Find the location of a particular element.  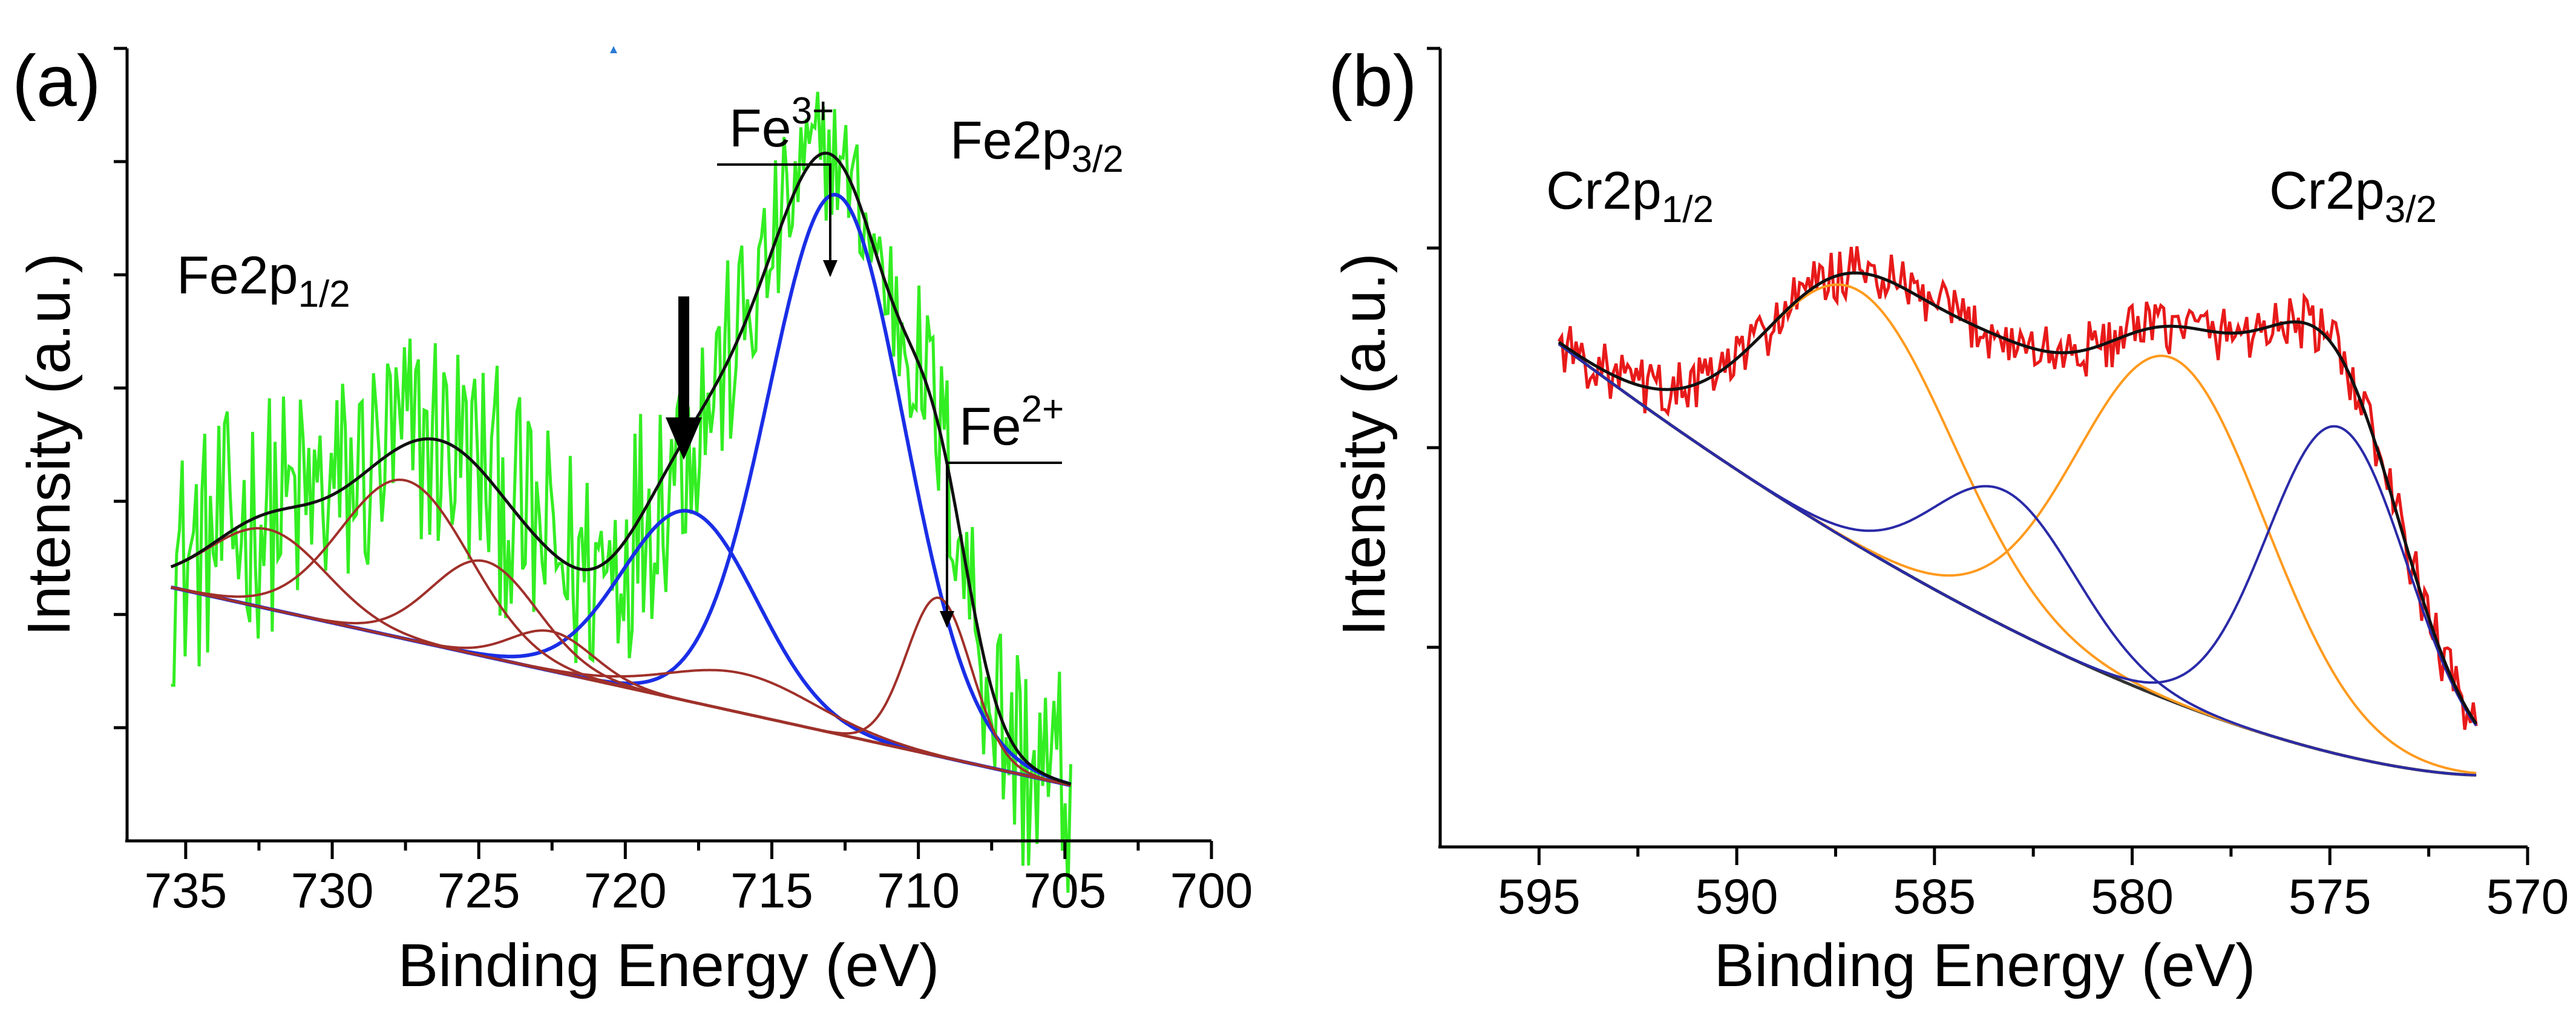

x-tick-label: 705 is located at coordinates (1064, 891).